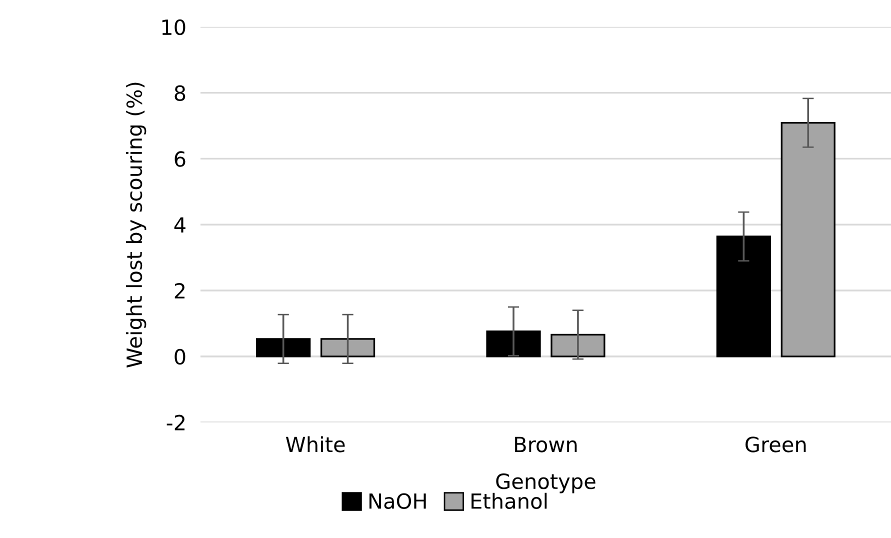 Image resolution: width=891 pixels, height=538 pixels. Describe the element at coordinates (174, 27) in the screenshot. I see `y-tick-label: 10` at that location.